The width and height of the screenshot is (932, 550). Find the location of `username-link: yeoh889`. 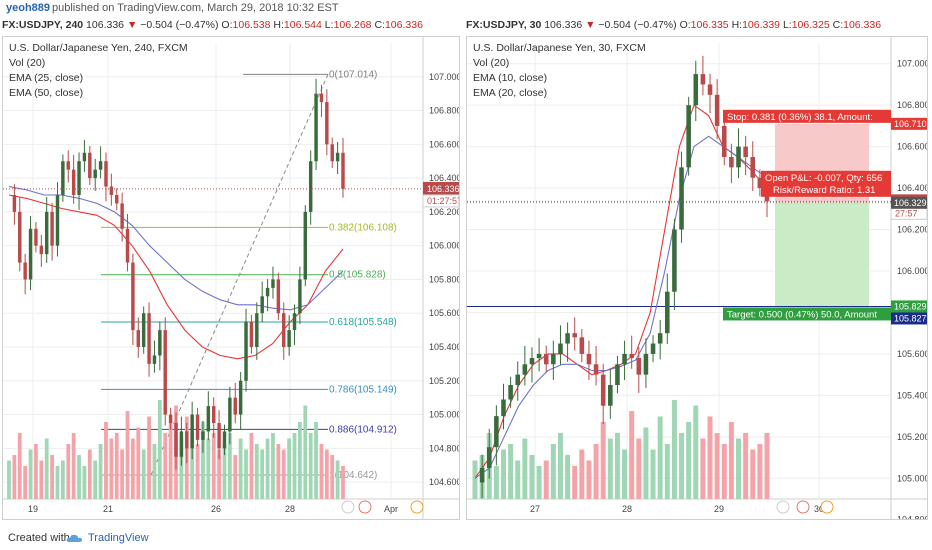

username-link: yeoh889 is located at coordinates (28, 8).